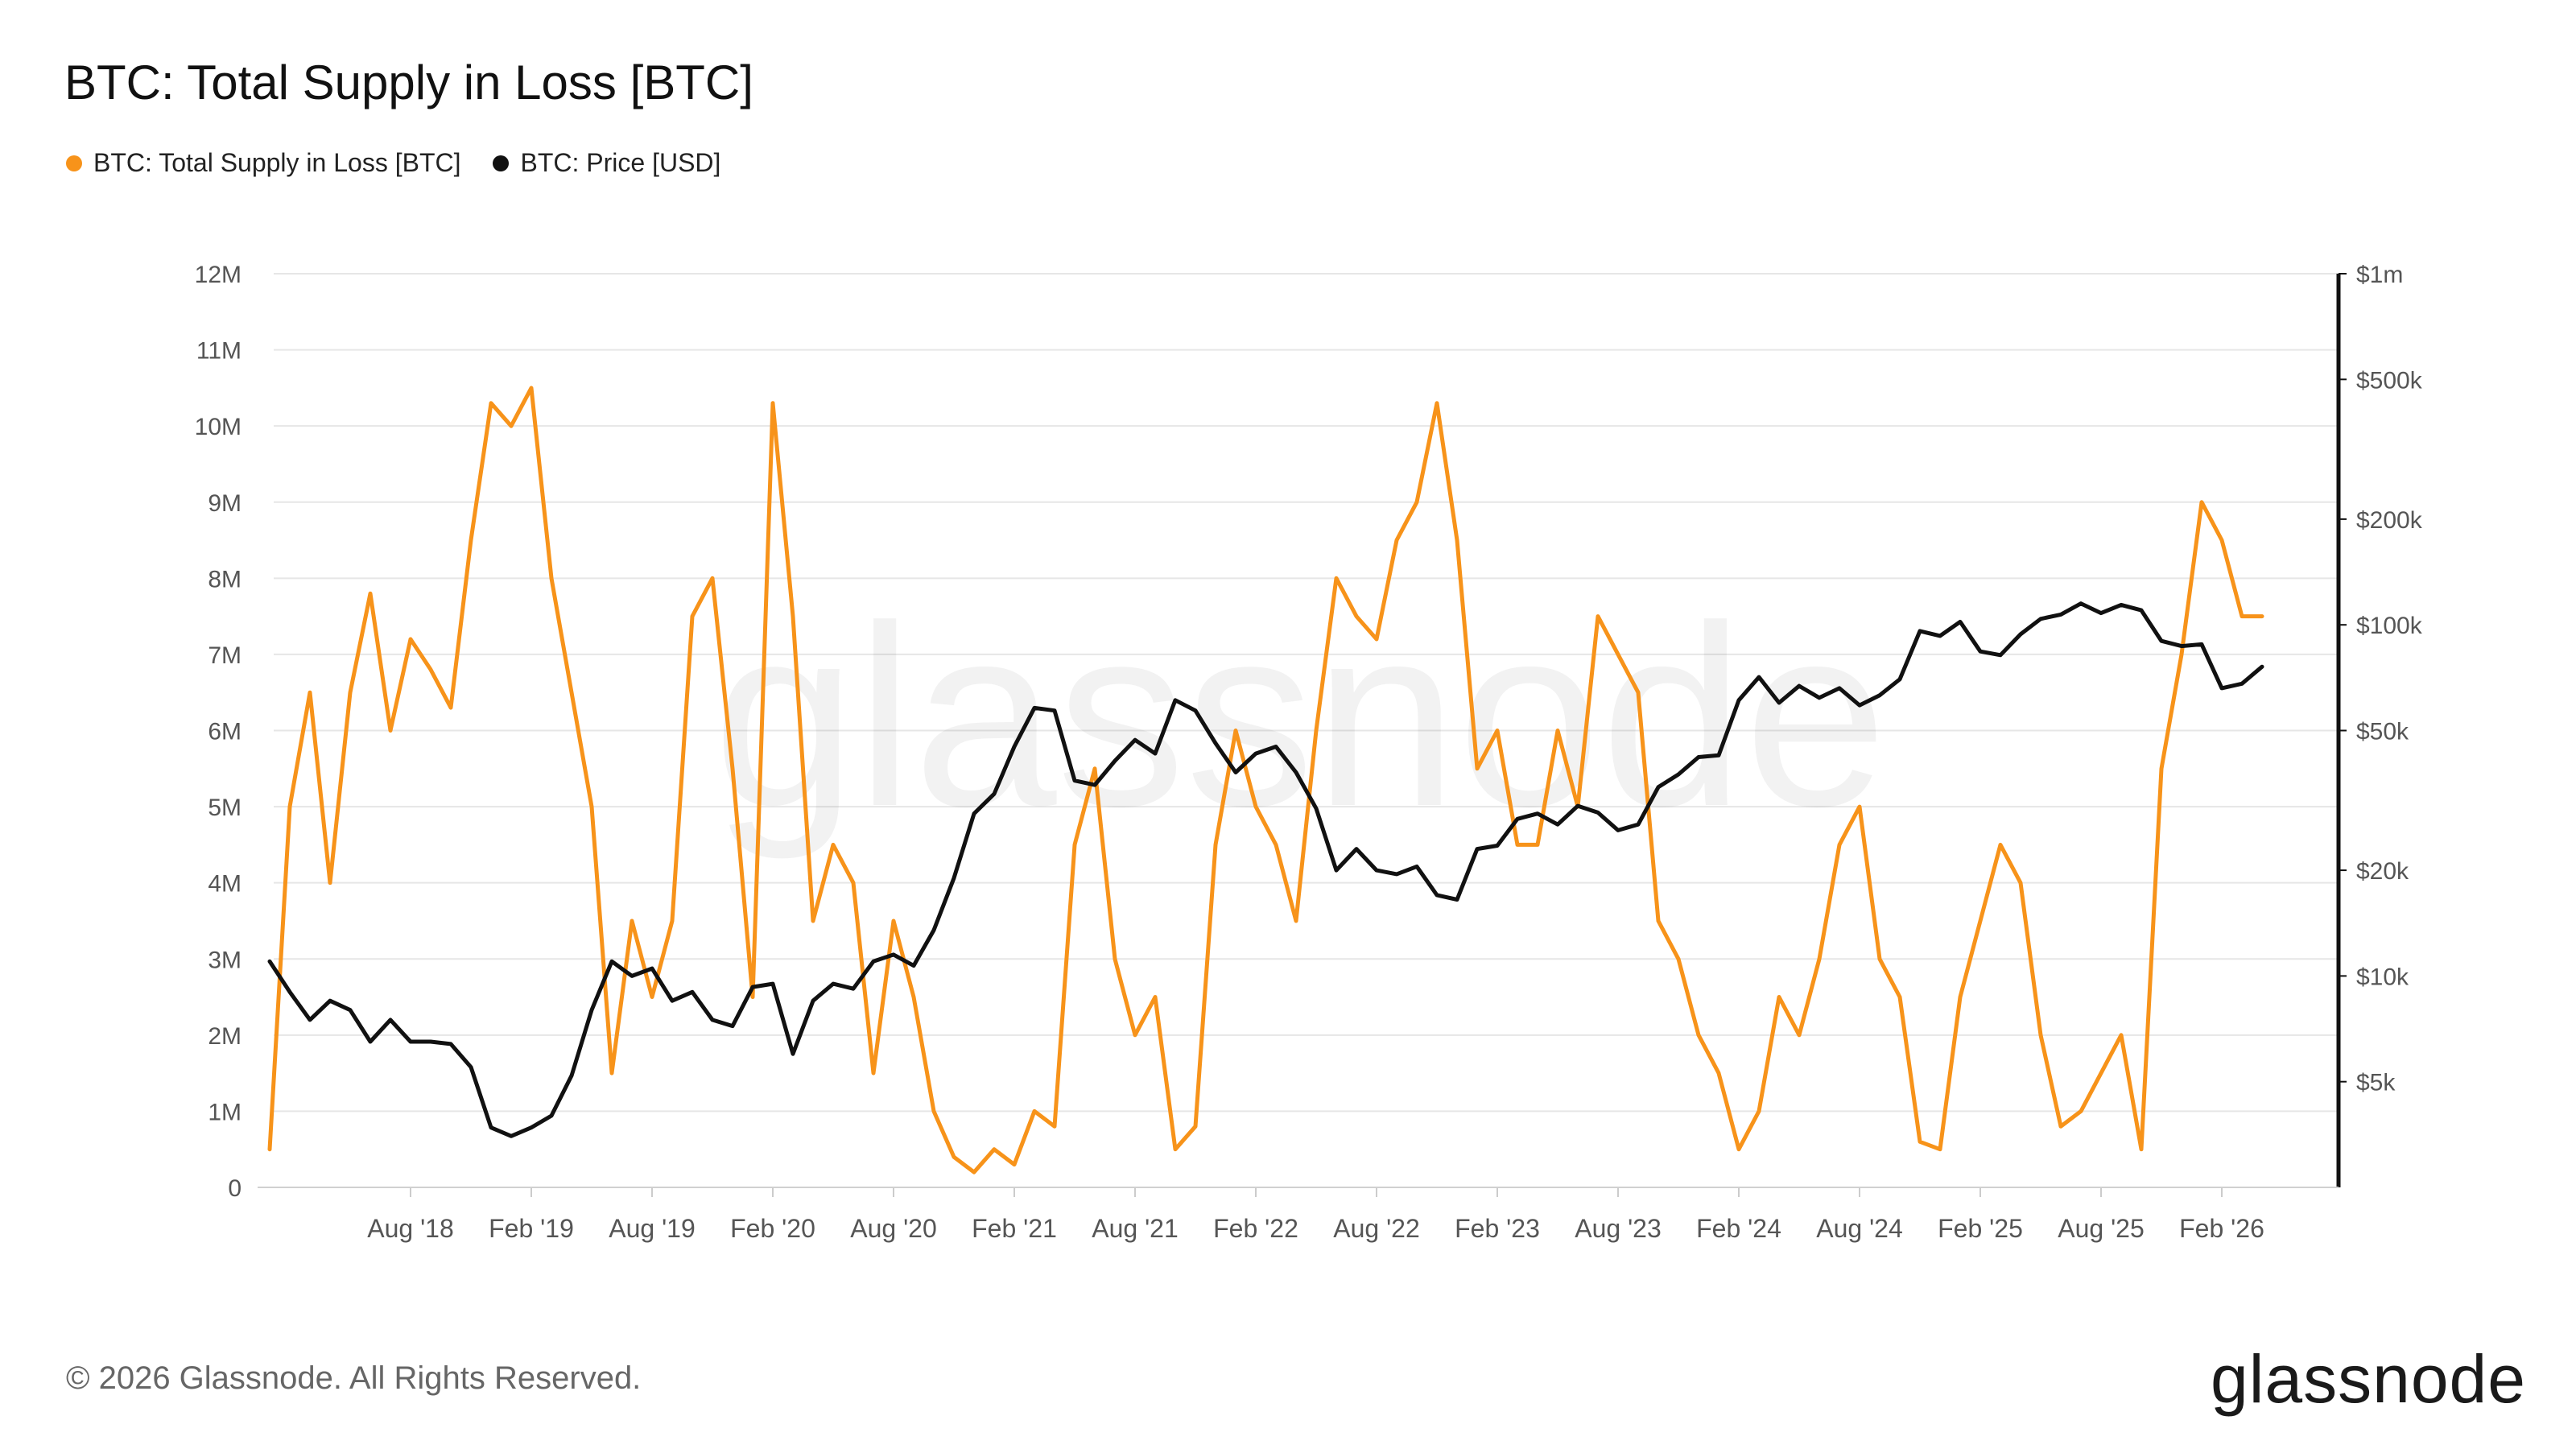 The width and height of the screenshot is (2576, 1449). I want to click on y-left-tick-label: 7M, so click(225, 655).